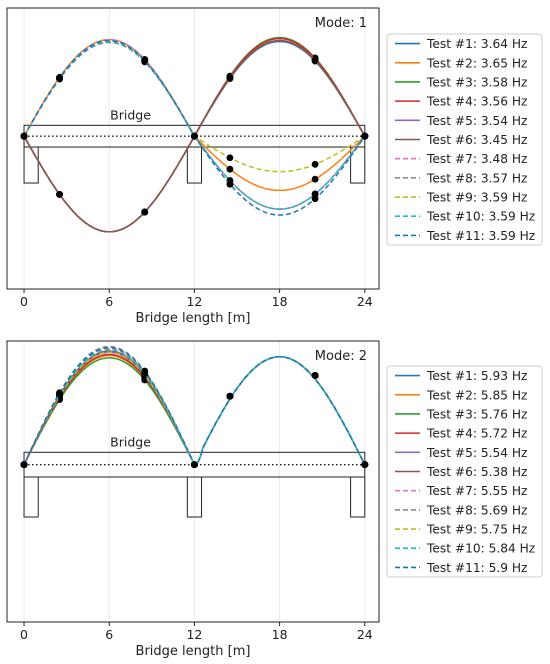 This screenshot has width=550, height=664. Describe the element at coordinates (341, 23) in the screenshot. I see `mode-label: Mode: 1` at that location.